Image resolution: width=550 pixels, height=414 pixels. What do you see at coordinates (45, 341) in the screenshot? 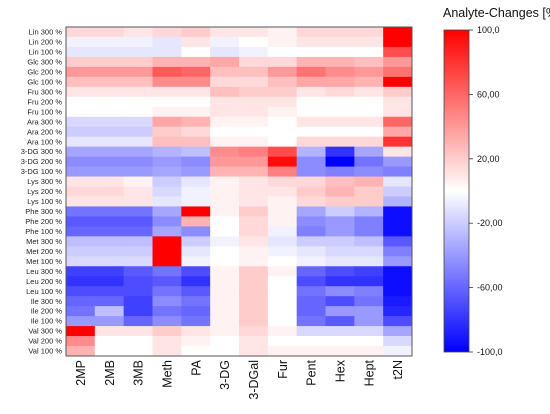
I see `y-tick-label: Val 200 %` at bounding box center [45, 341].